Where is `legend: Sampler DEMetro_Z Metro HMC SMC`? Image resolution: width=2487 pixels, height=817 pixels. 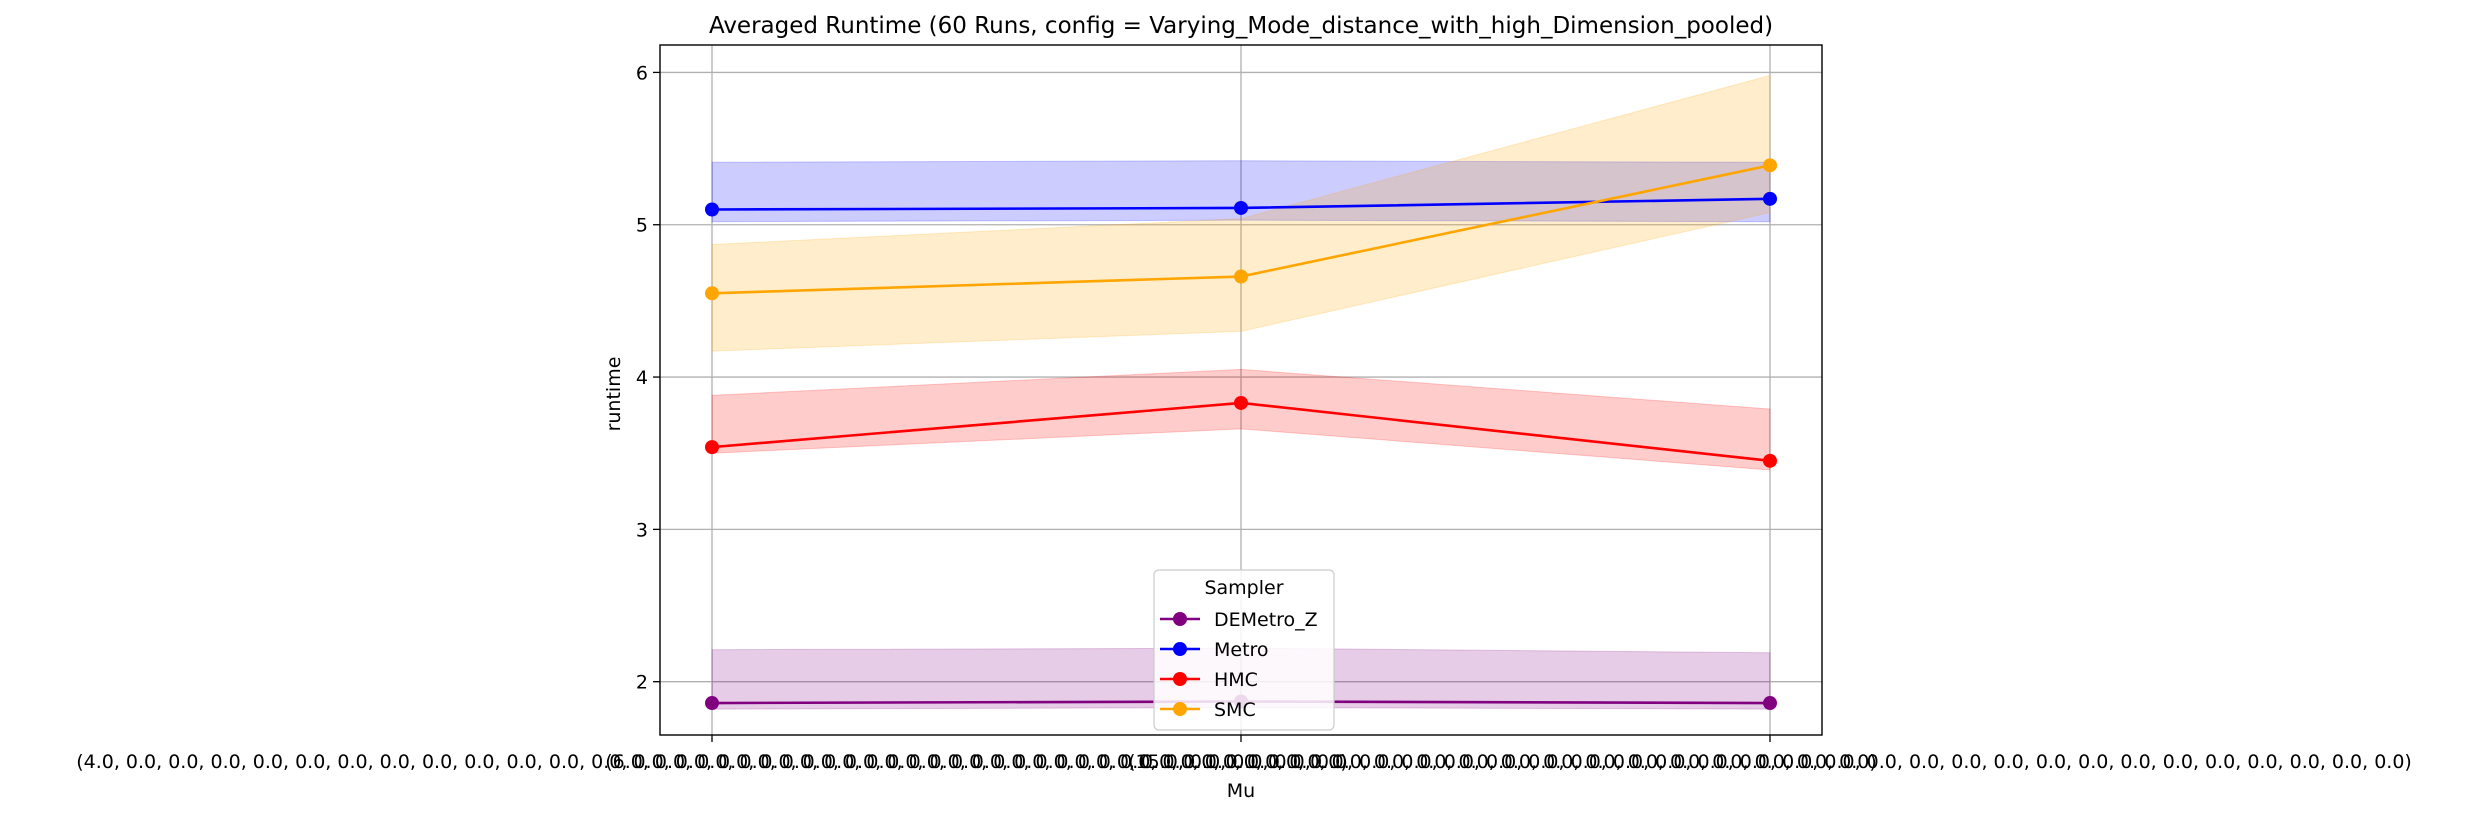 legend: Sampler DEMetro_Z Metro HMC SMC is located at coordinates (1244, 650).